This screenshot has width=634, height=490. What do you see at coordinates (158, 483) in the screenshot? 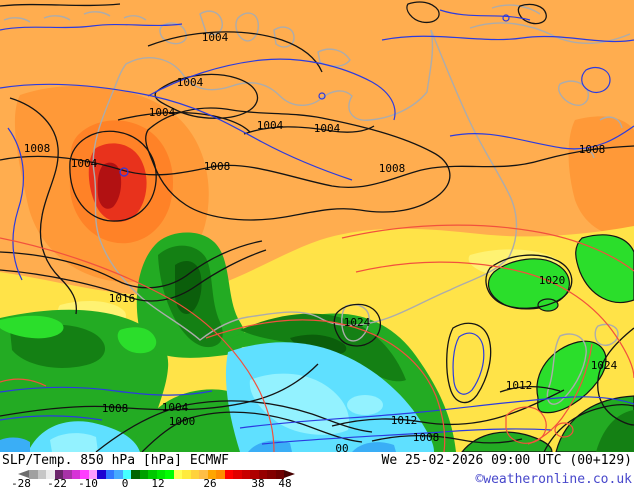
I see `colorbar-tick-label: 12` at bounding box center [158, 483].